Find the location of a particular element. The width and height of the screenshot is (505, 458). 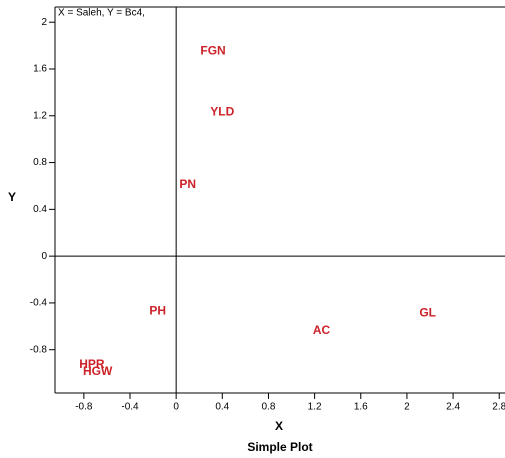

point-label: HGW is located at coordinates (98, 371).